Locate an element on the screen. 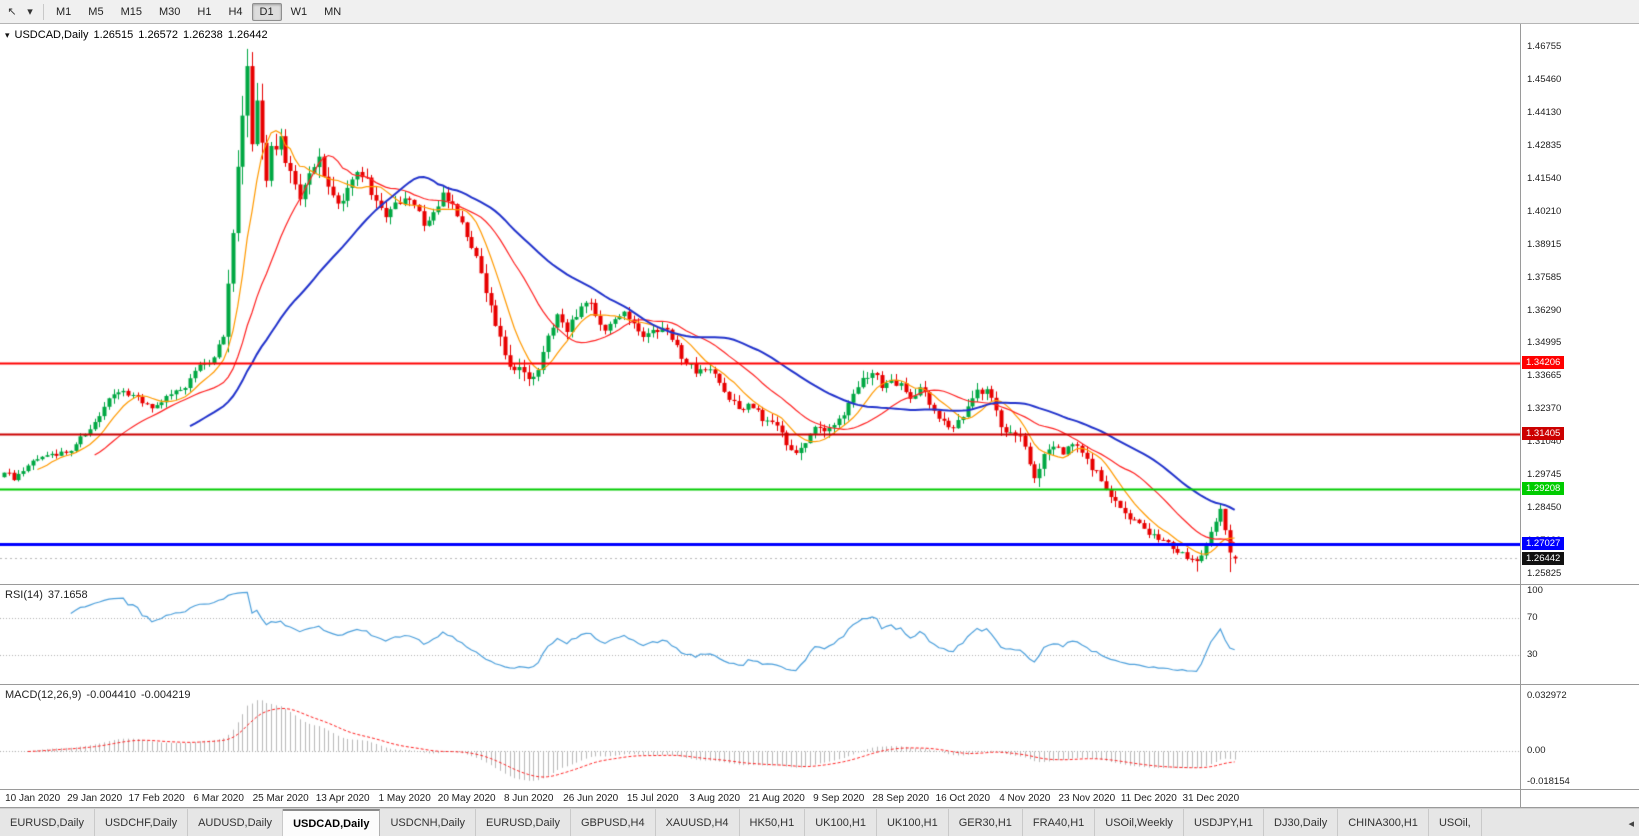 The width and height of the screenshot is (1639, 836). rsi-axis-tick: 100 is located at coordinates (1535, 590).